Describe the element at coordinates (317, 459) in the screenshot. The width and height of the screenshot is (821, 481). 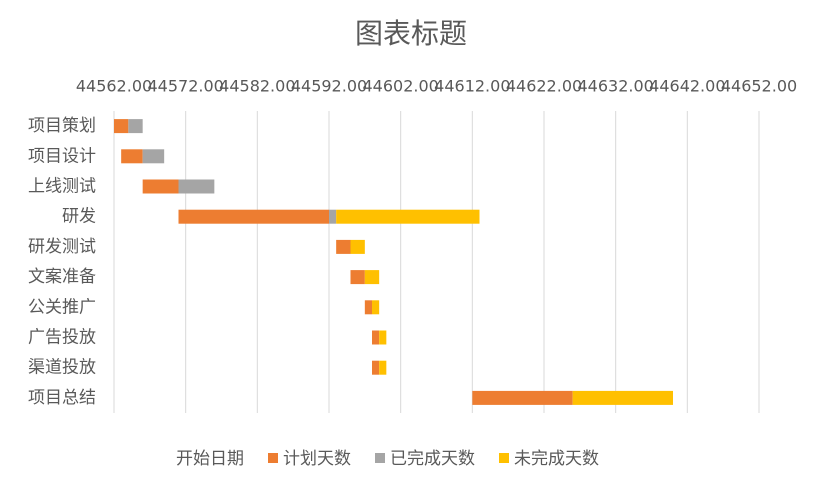
I see `legend-label: 计划天数` at that location.